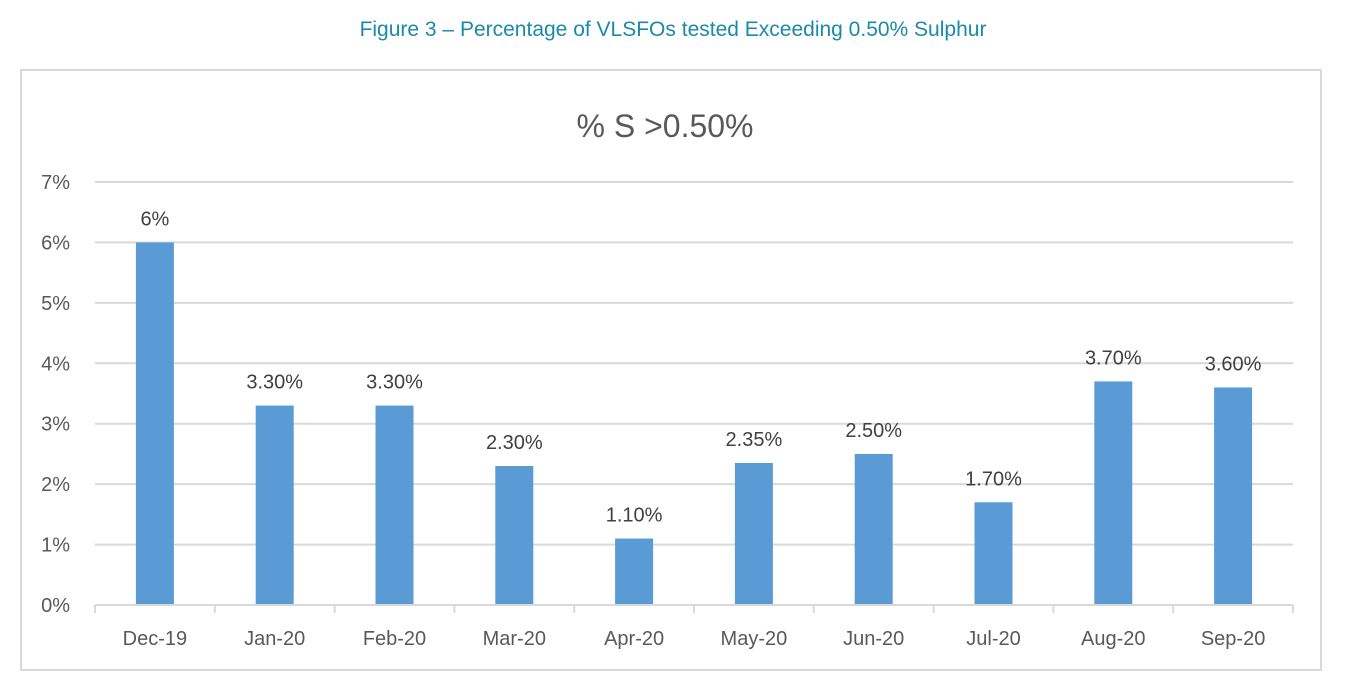 Image resolution: width=1346 pixels, height=695 pixels. I want to click on x-tick-label: Apr-20, so click(634, 639).